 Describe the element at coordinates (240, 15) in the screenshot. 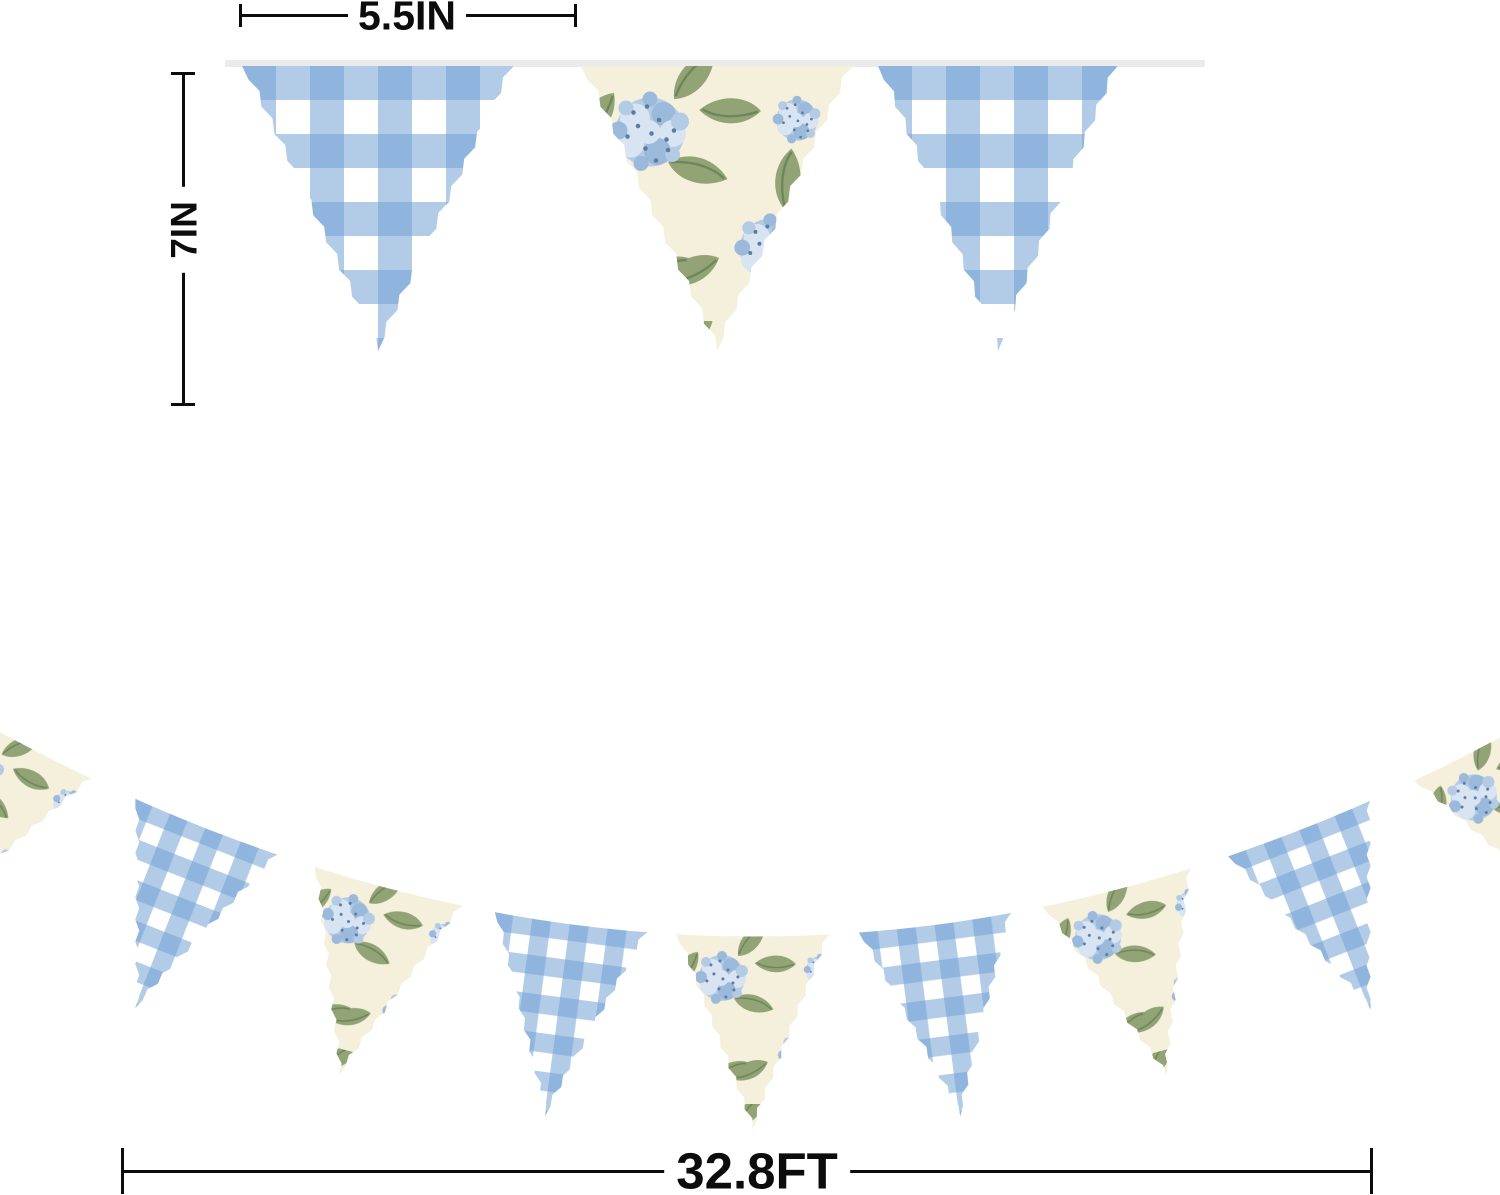

I see `flag-width-dimension-tick-left` at that location.